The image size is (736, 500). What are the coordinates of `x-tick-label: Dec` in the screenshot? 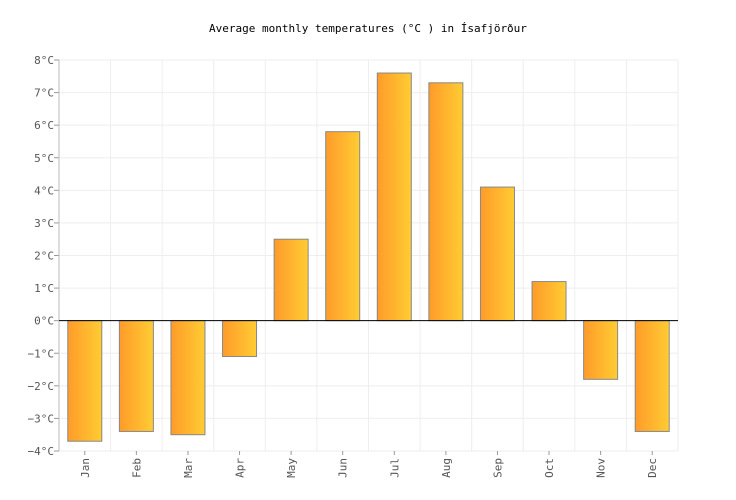 It's located at (652, 468).